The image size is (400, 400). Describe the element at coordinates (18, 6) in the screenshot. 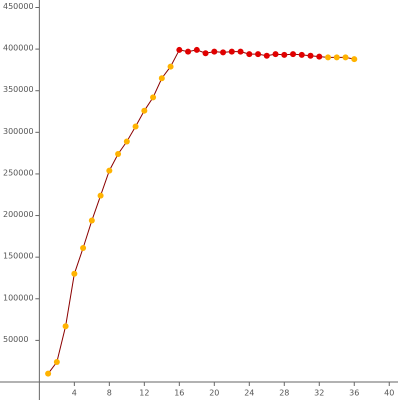

I see `y-tick-label: 450000` at that location.